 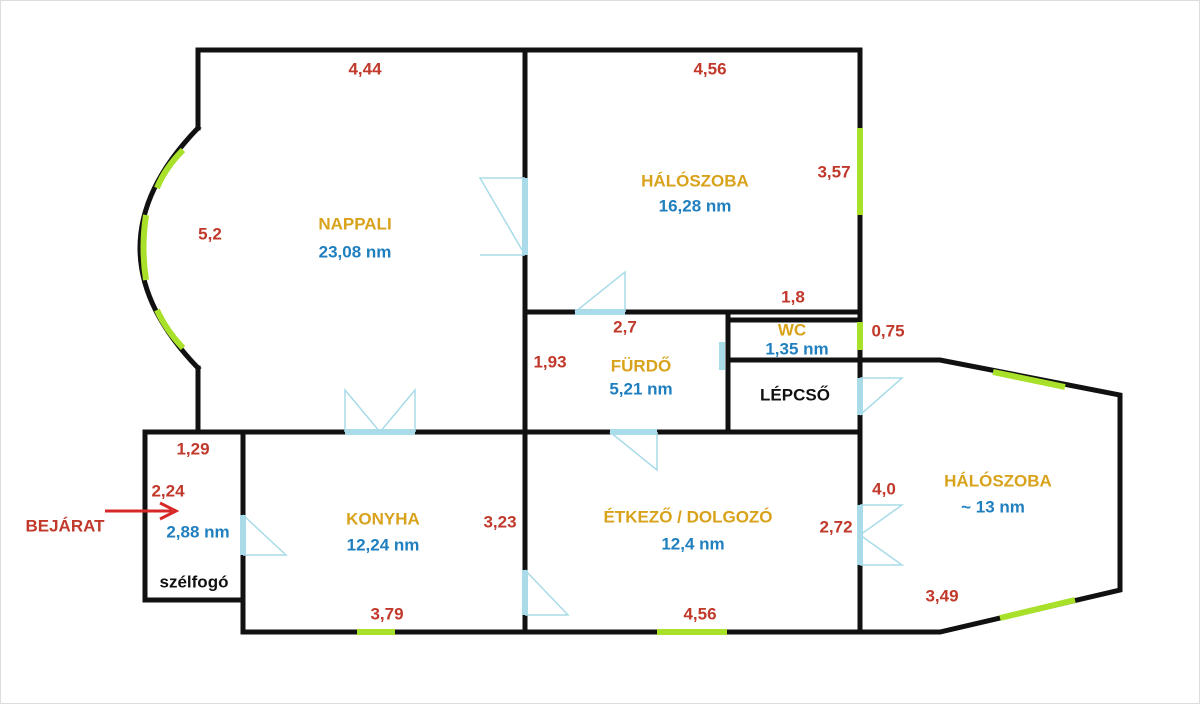 I want to click on room-name: WC, so click(x=792, y=329).